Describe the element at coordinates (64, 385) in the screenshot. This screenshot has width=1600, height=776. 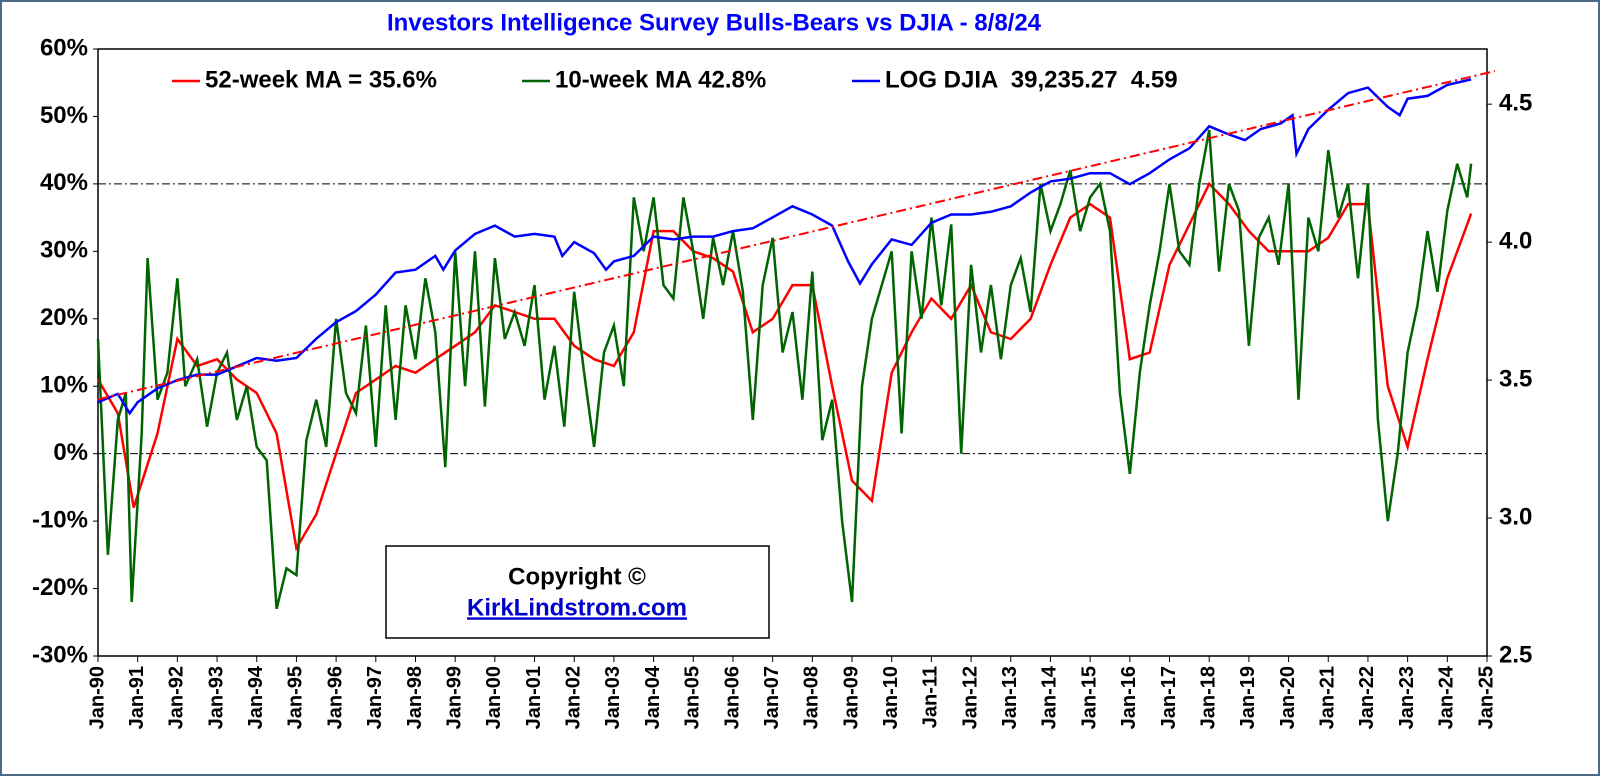
I see `y-tick-label: 10%` at that location.